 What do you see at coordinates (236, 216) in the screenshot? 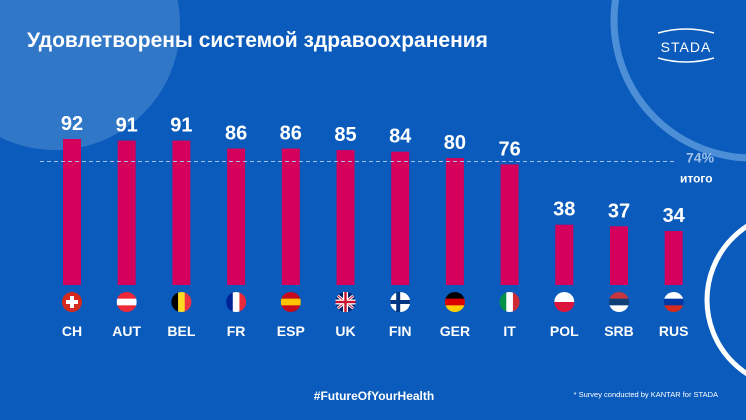
I see `bar-fr` at bounding box center [236, 216].